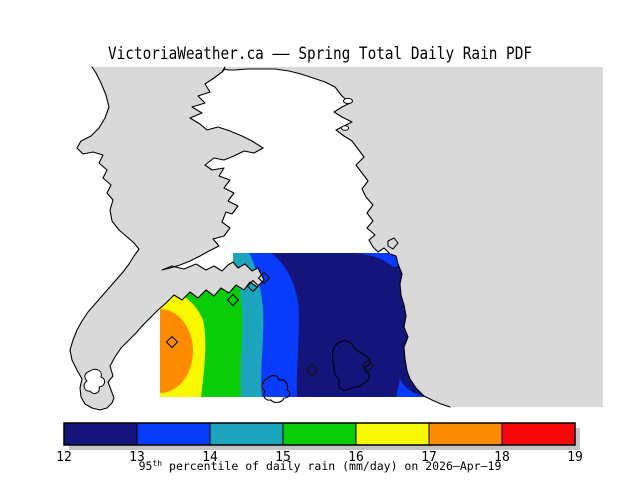 Image resolution: width=640 pixels, height=484 pixels. Describe the element at coordinates (356, 457) in the screenshot. I see `colorbar-tick-16: 16` at that location.